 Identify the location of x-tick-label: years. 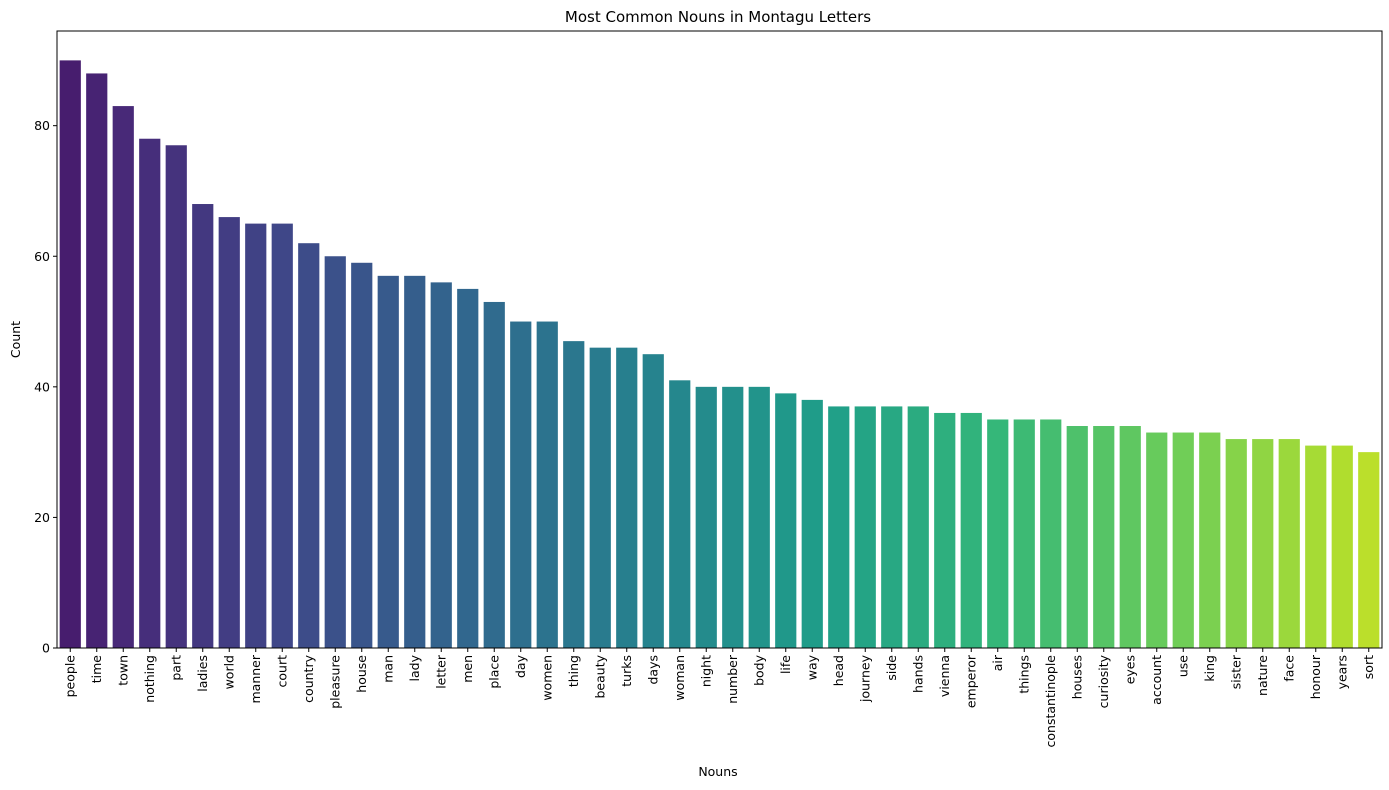
(1341, 672).